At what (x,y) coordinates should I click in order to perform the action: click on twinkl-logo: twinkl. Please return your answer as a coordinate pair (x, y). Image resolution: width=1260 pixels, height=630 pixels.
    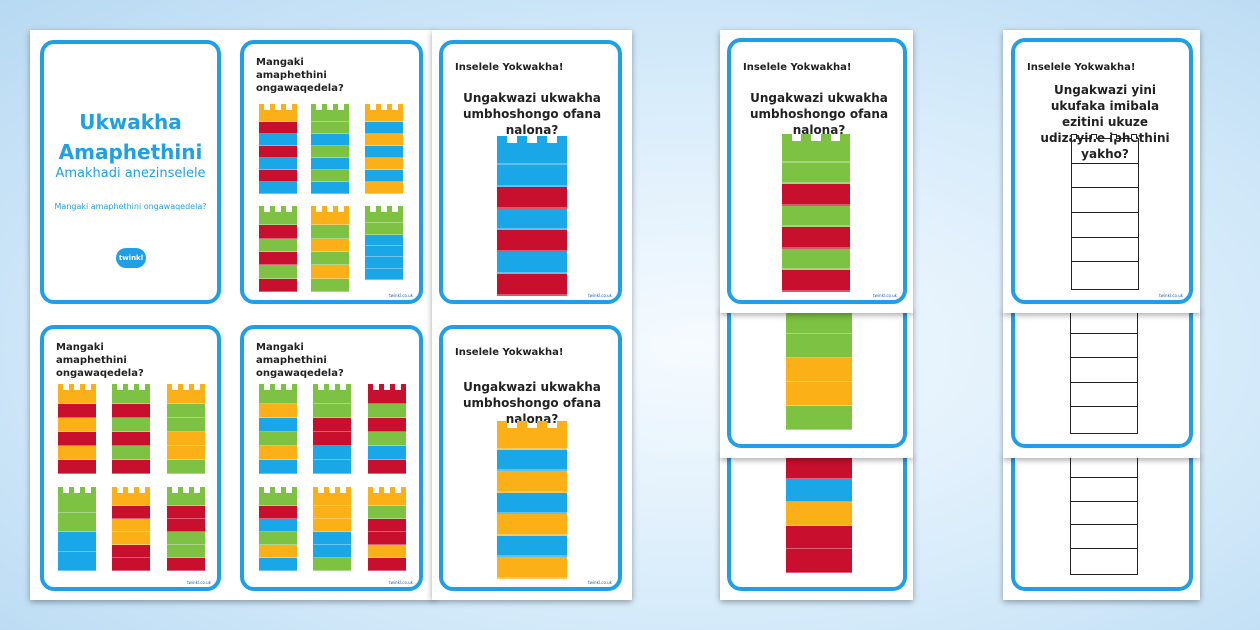
    Looking at the image, I should click on (131, 258).